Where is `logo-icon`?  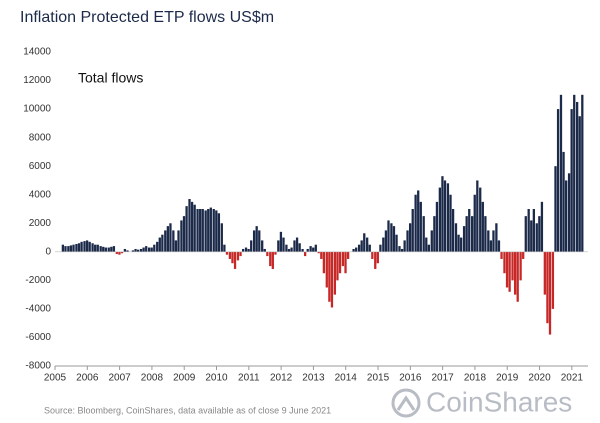
logo-icon is located at coordinates (406, 403).